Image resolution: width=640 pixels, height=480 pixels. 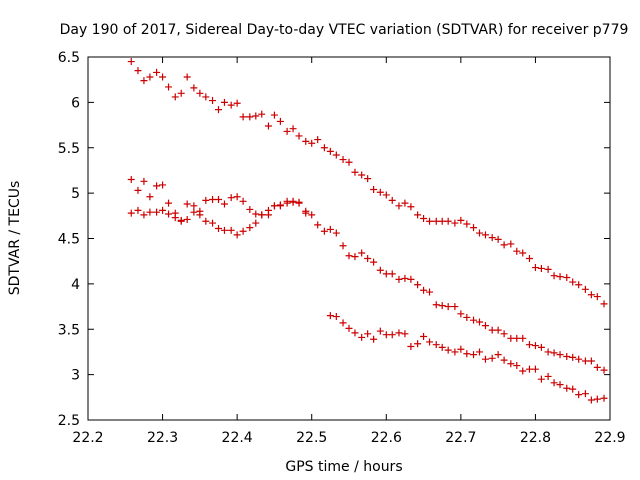 What do you see at coordinates (69, 149) in the screenshot?
I see `y-tick-label: 5.5` at bounding box center [69, 149].